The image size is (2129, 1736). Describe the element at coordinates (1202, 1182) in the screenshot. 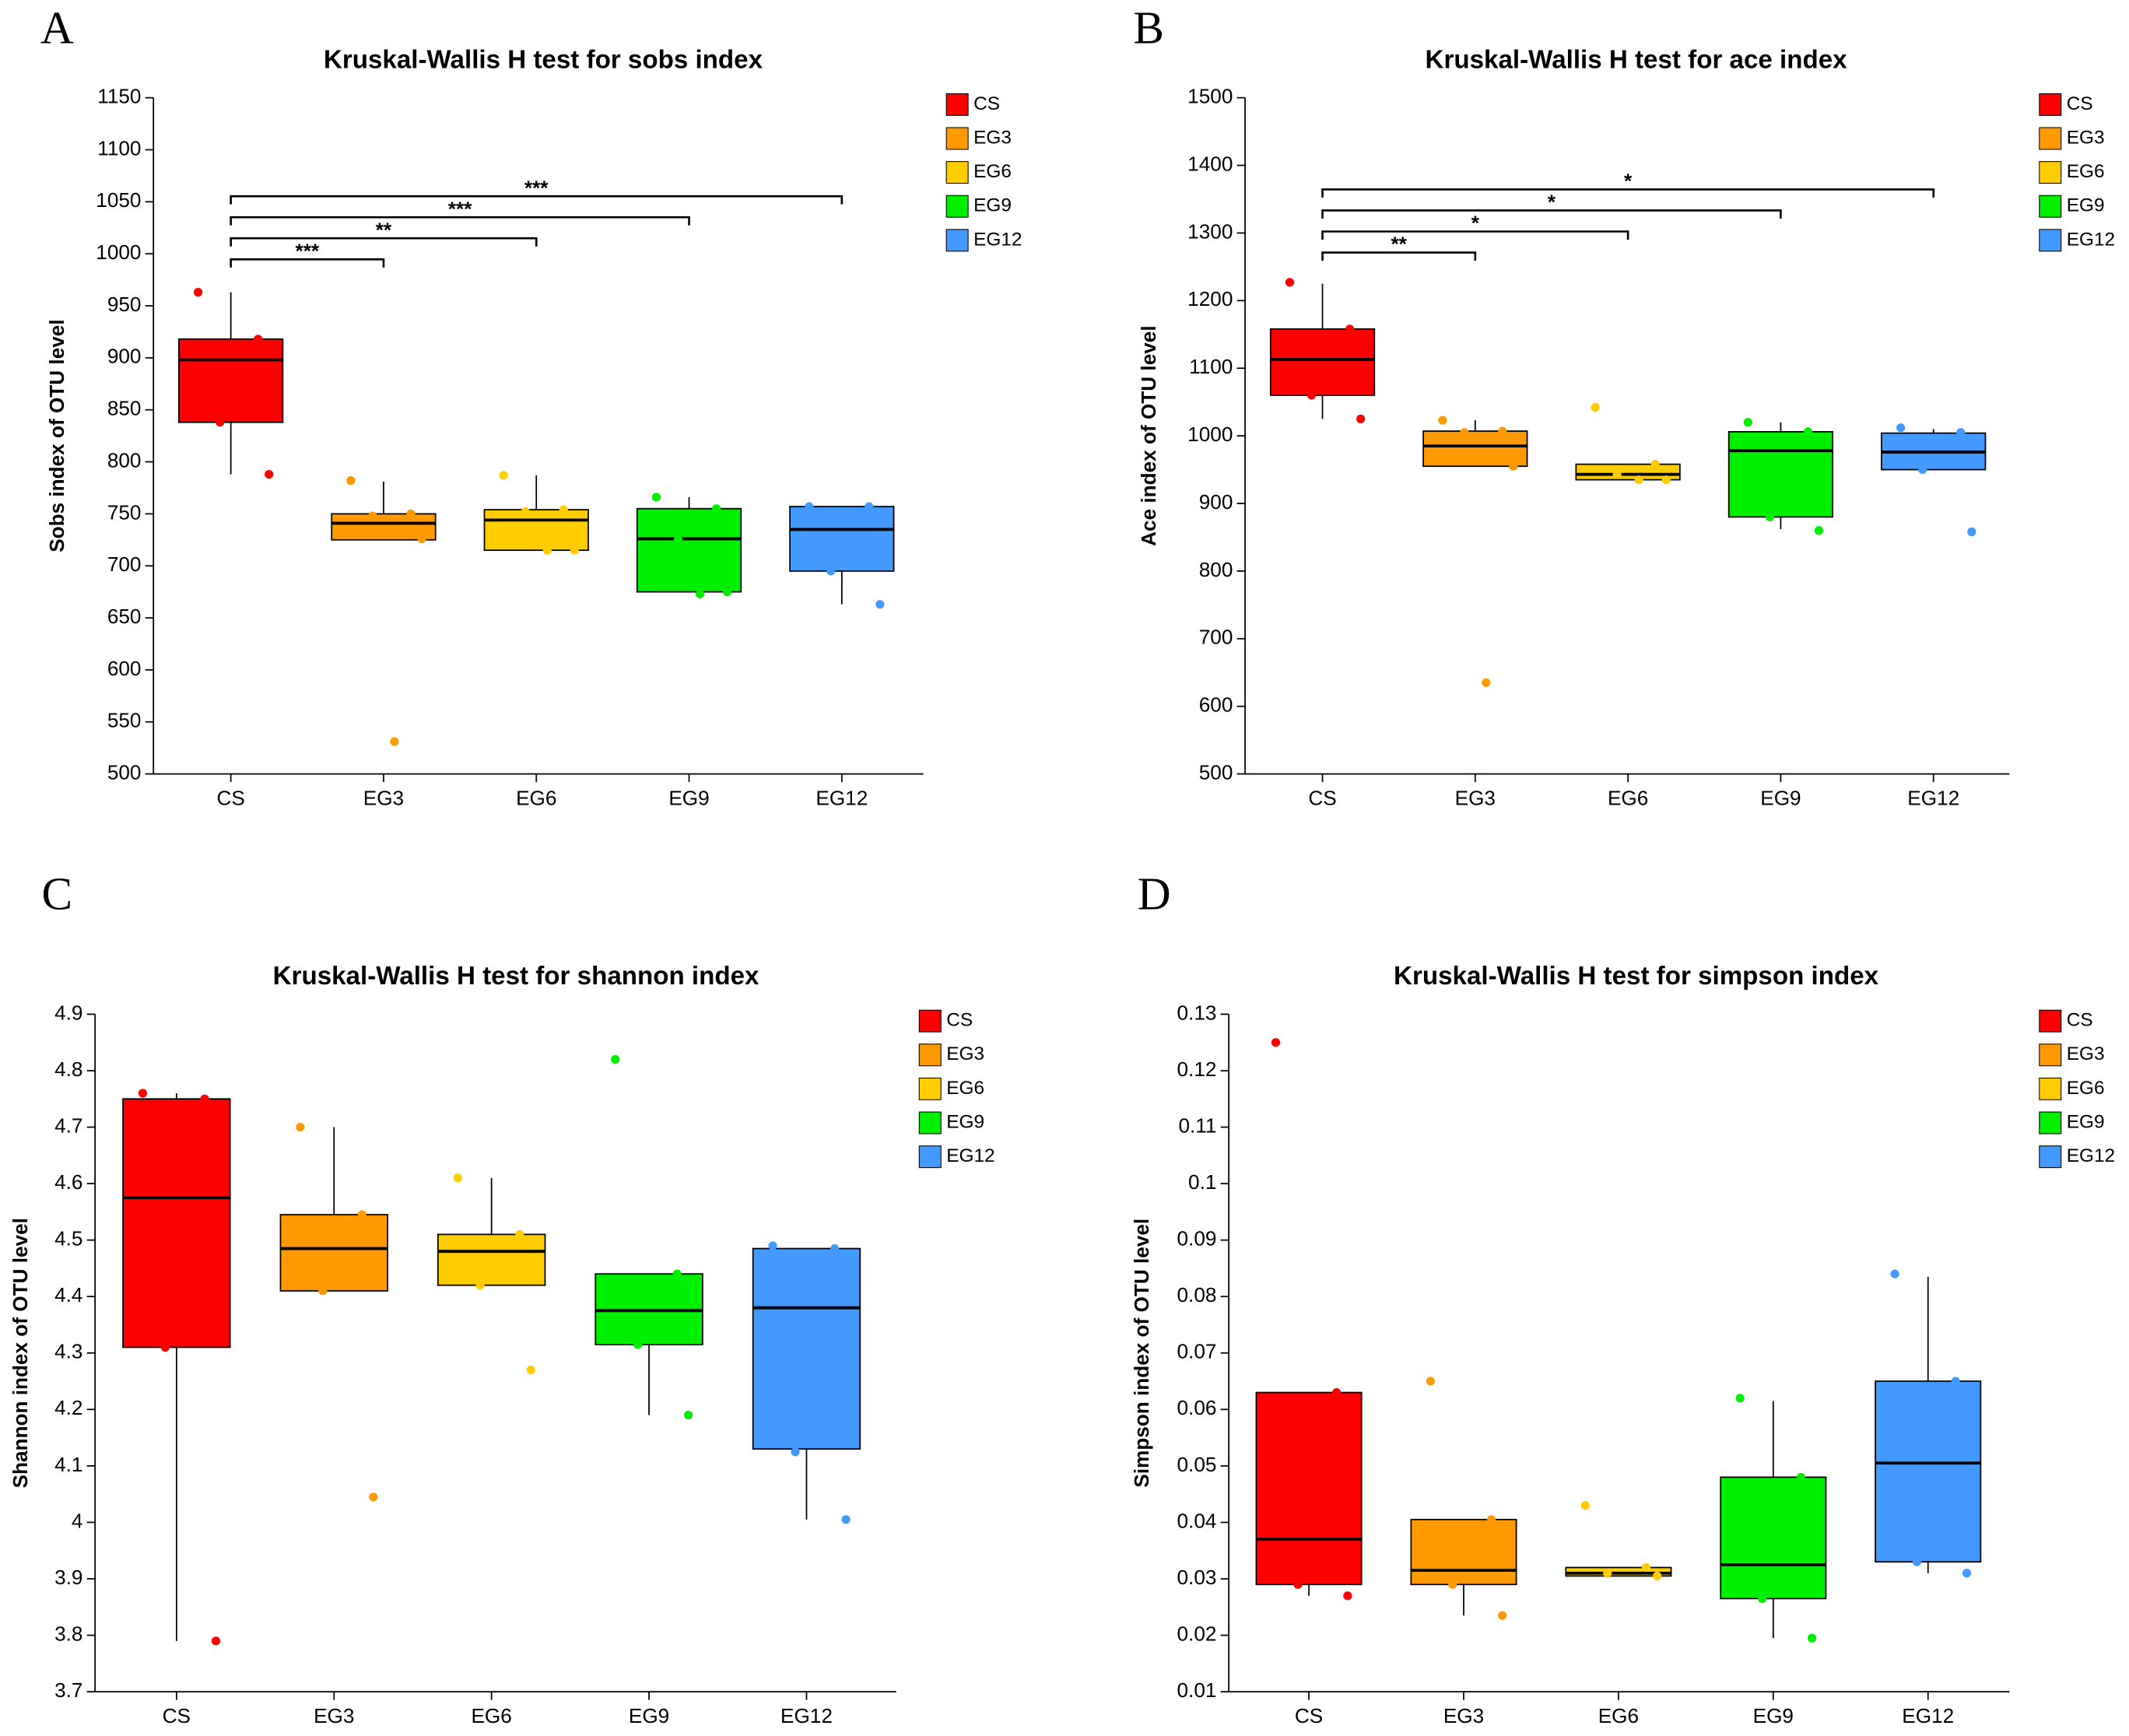

I see `y-tick-label: 0.1` at that location.